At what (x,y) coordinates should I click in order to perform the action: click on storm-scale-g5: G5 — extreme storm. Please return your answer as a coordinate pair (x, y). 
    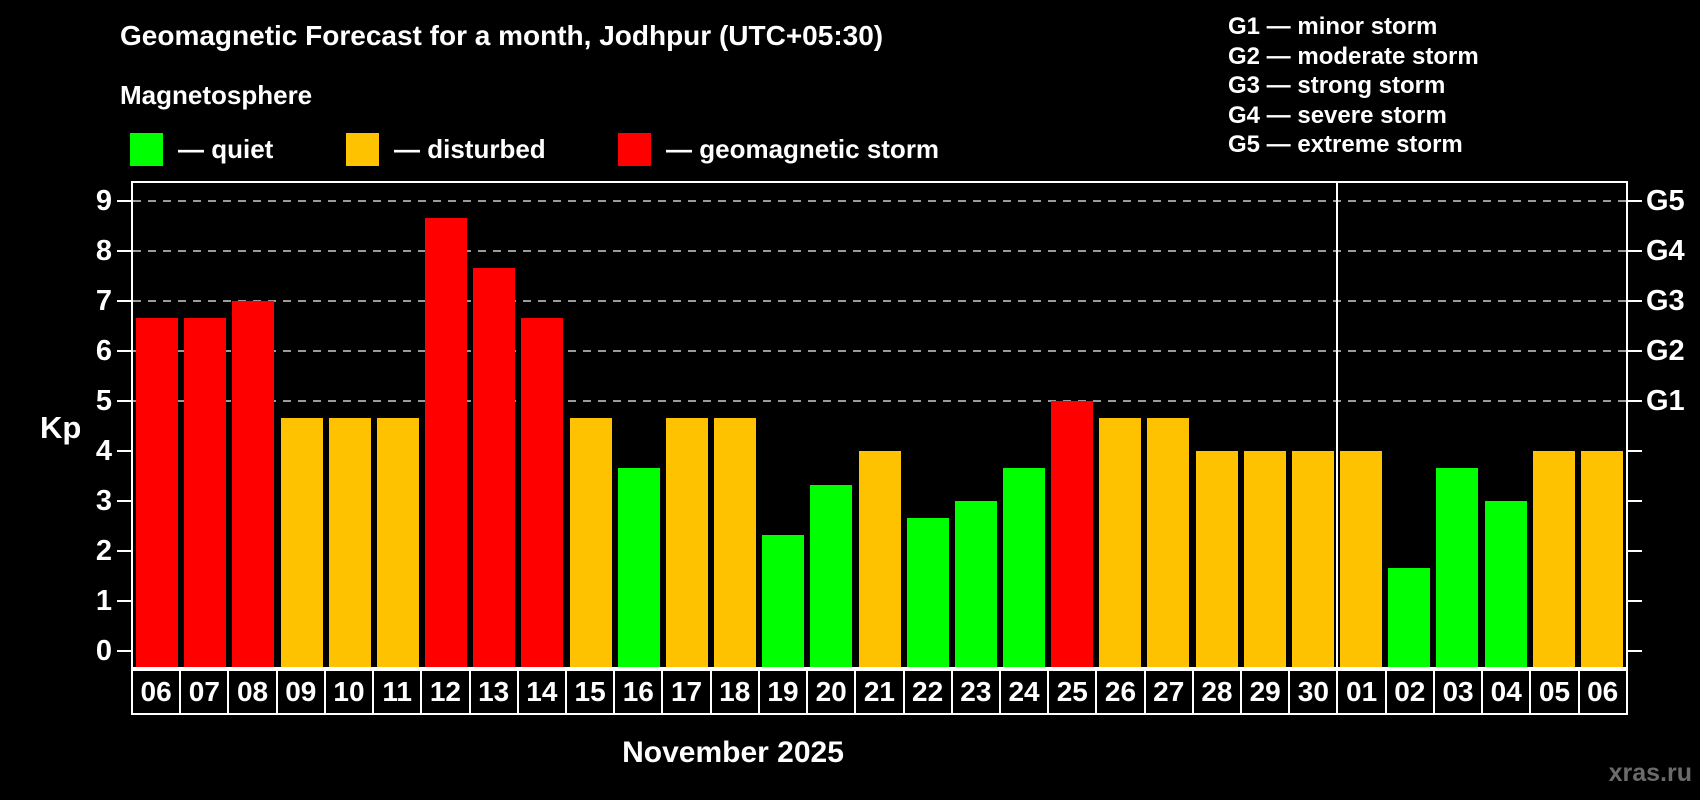
    Looking at the image, I should click on (1345, 144).